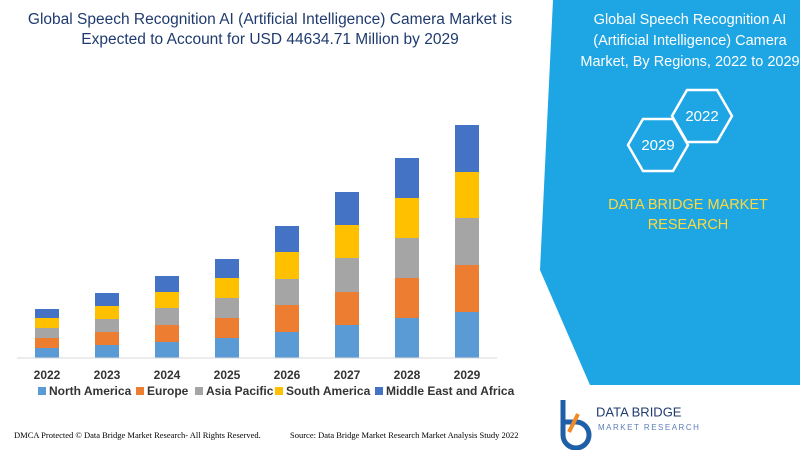 This screenshot has height=450, width=800. I want to click on logo-name: DATA BRIDGE, so click(639, 411).